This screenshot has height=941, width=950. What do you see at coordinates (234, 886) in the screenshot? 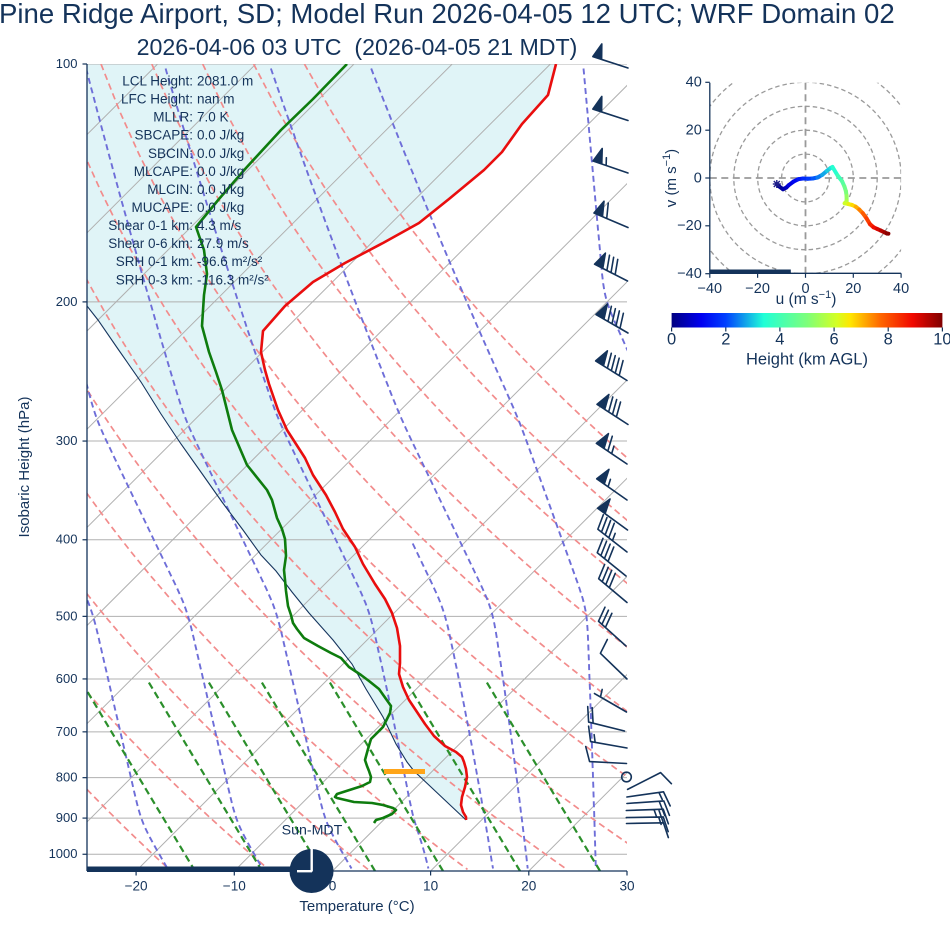
I see `svg-text: −10` at bounding box center [234, 886].